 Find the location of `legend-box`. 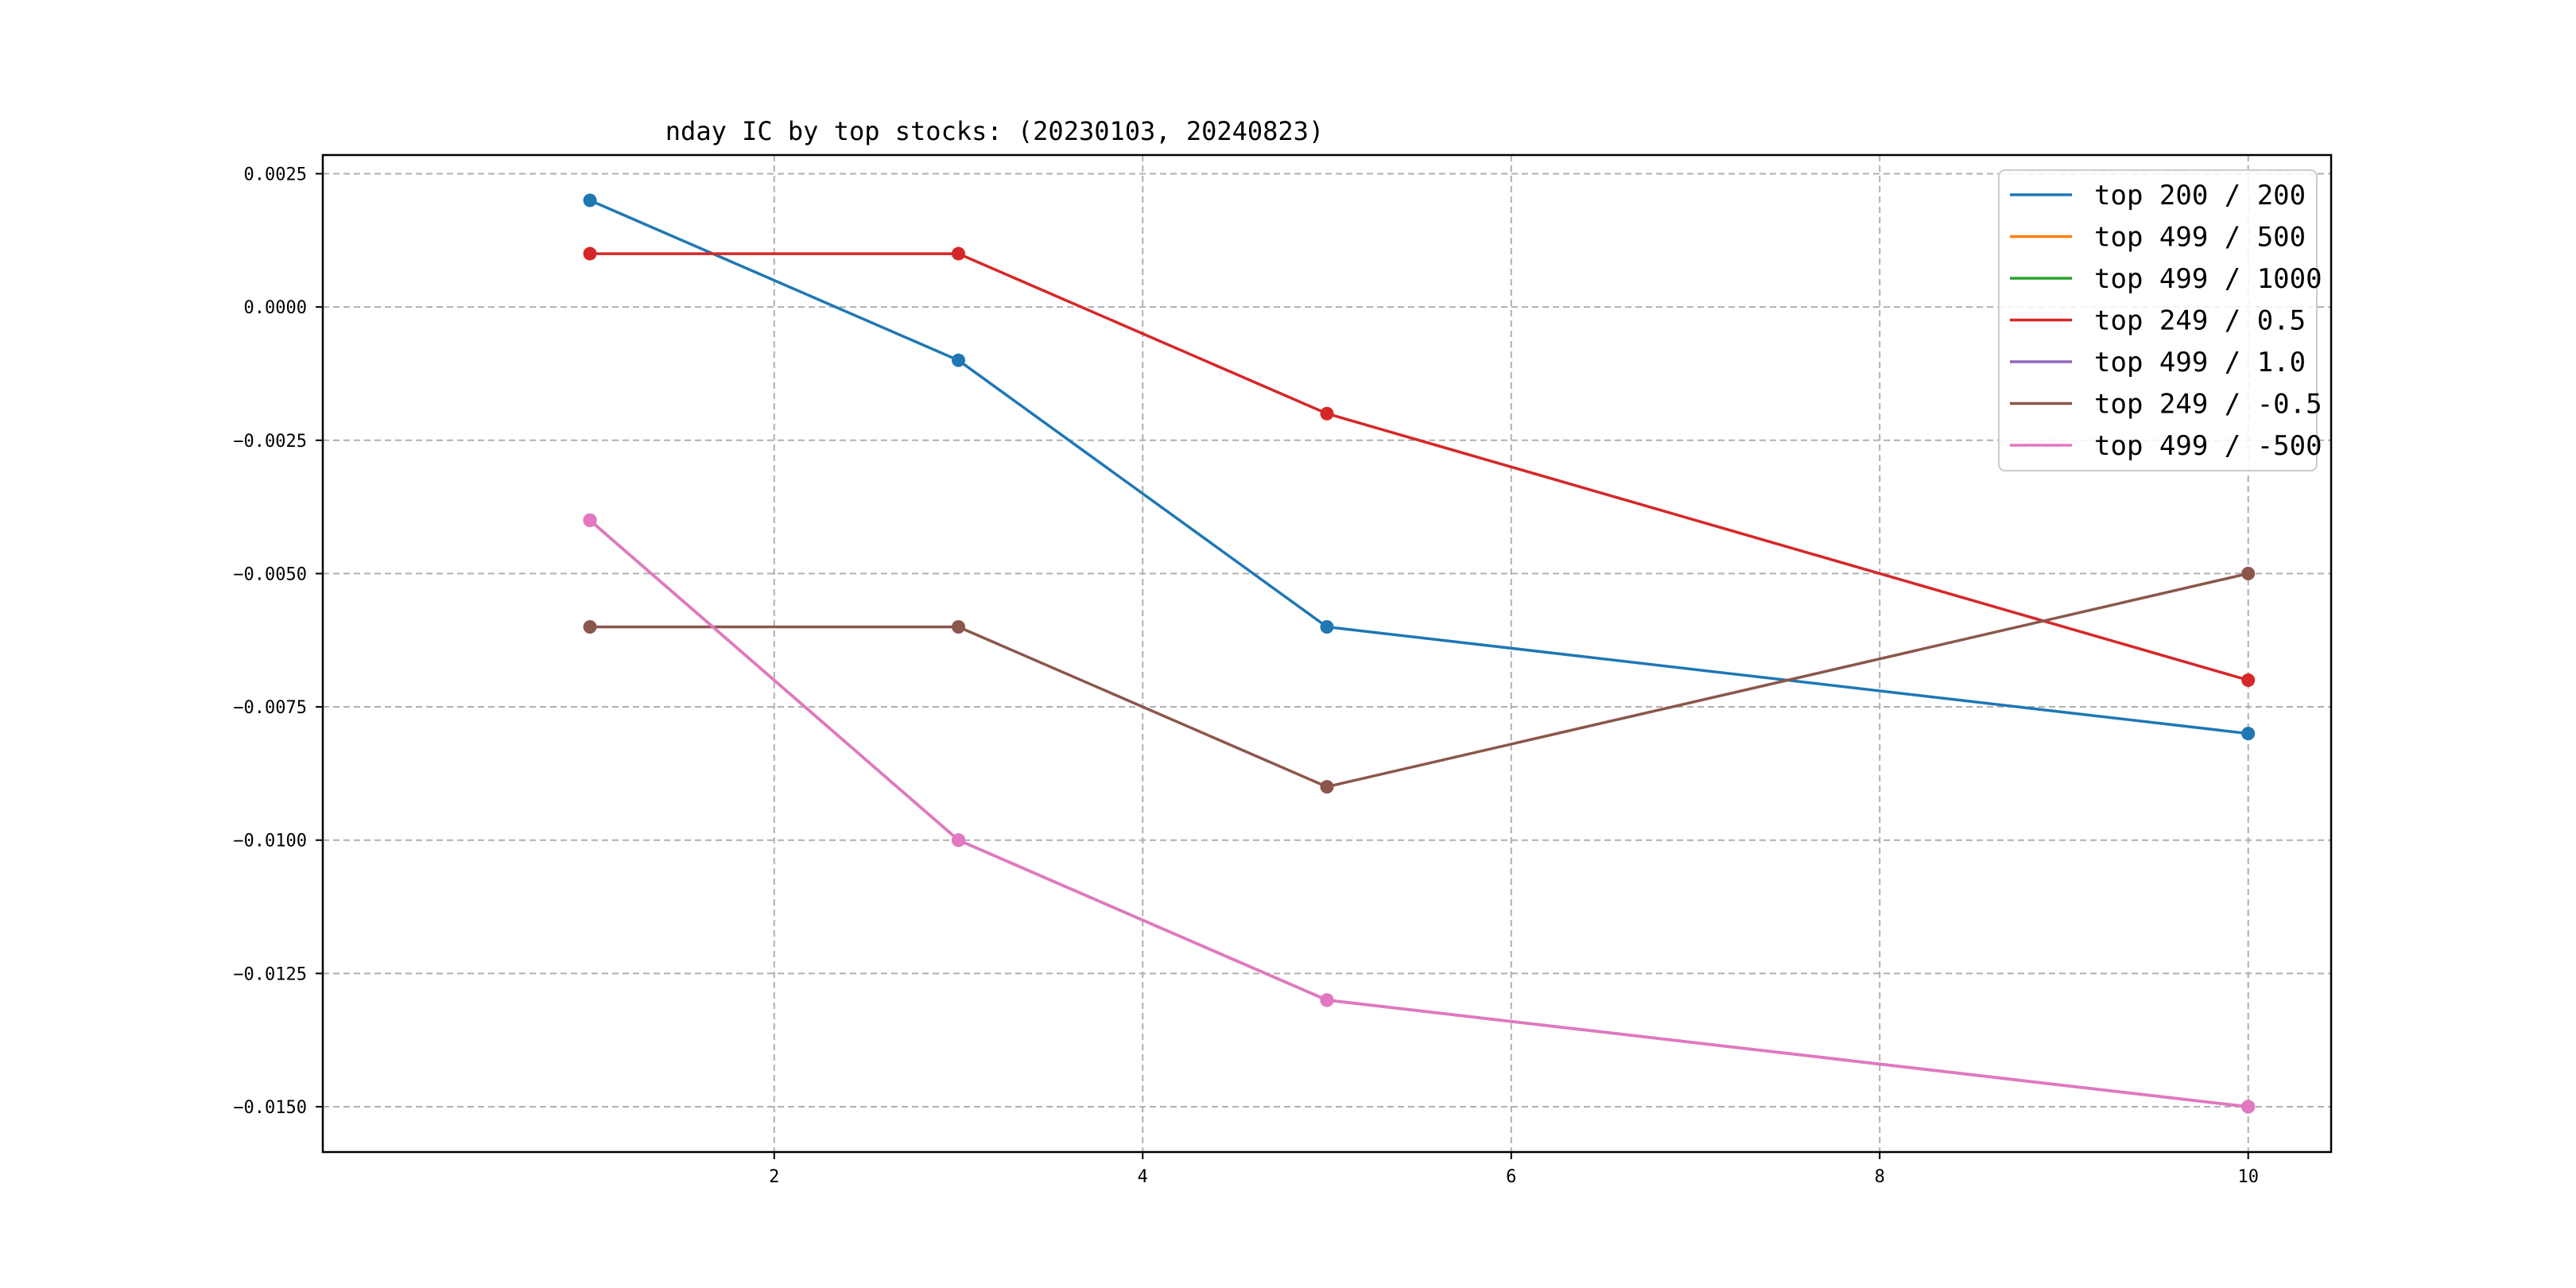

legend-box is located at coordinates (2158, 320).